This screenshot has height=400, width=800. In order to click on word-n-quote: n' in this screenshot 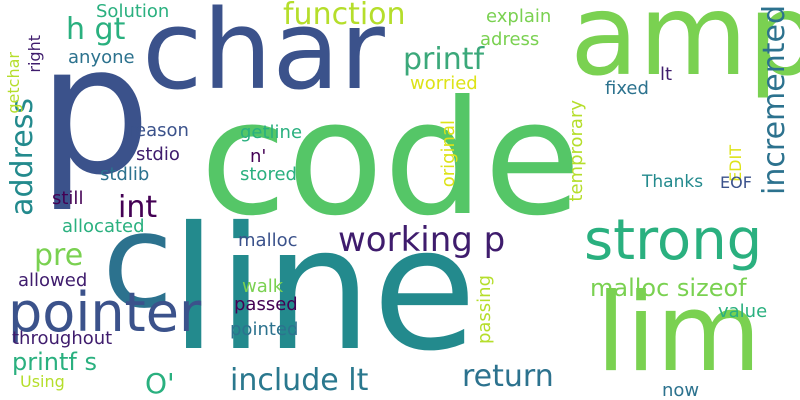, I will do `click(258, 156)`.